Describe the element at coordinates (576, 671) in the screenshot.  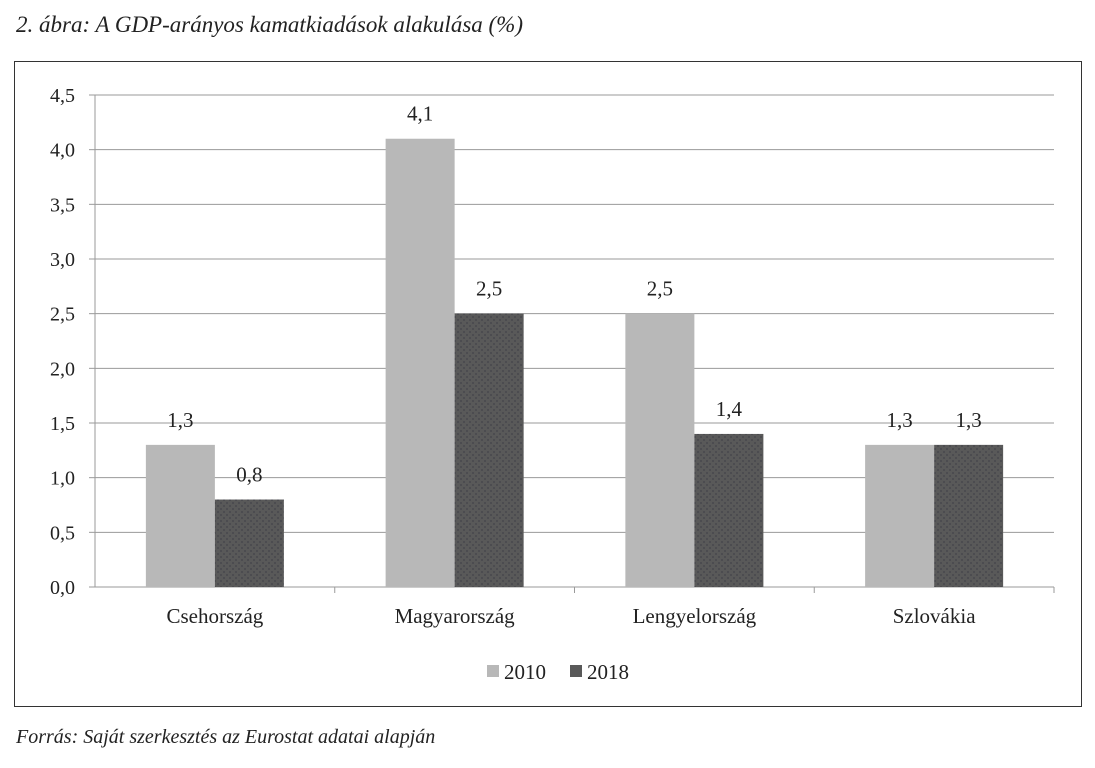
I see `legend-swatch-2018` at that location.